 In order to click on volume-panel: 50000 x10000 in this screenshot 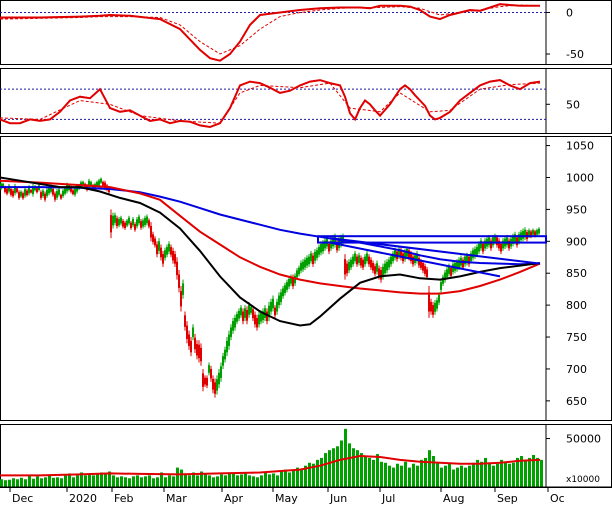, I will do `click(306, 456)`.